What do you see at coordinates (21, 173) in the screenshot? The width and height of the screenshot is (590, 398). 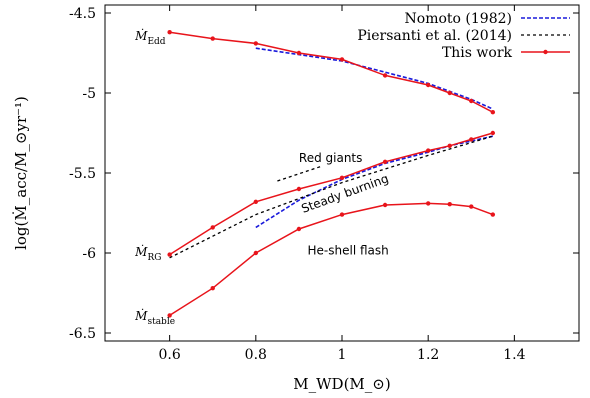 I see `y-axis-label: log(Ṁ_acc/M_⊙yr⁻¹)` at bounding box center [21, 173].